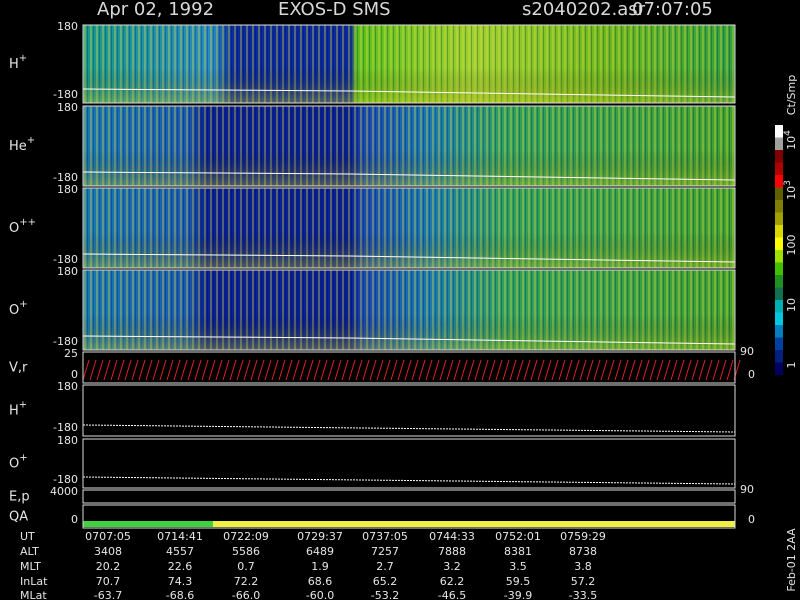 The width and height of the screenshot is (800, 600). I want to click on cell: 0.7, so click(246, 566).